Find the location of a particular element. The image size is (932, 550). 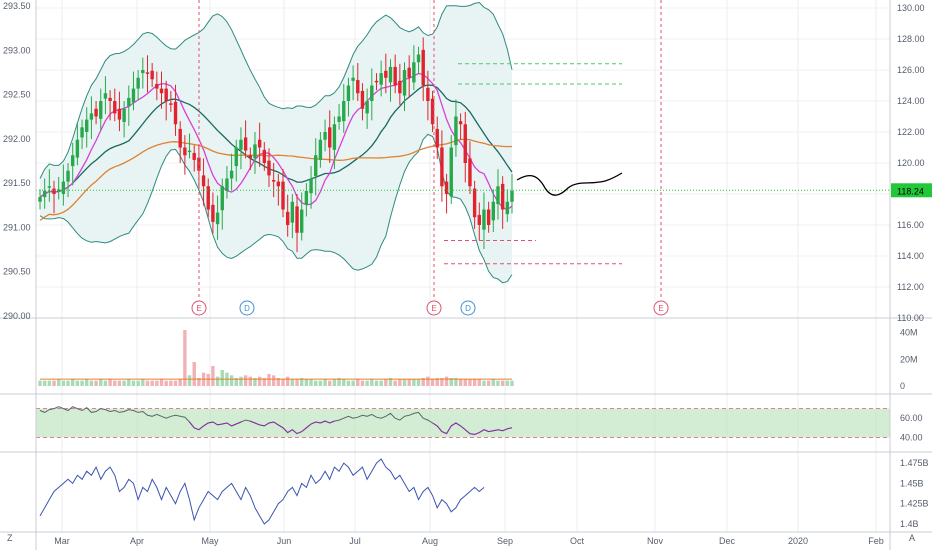

volume-pane is located at coordinates (276, 358).